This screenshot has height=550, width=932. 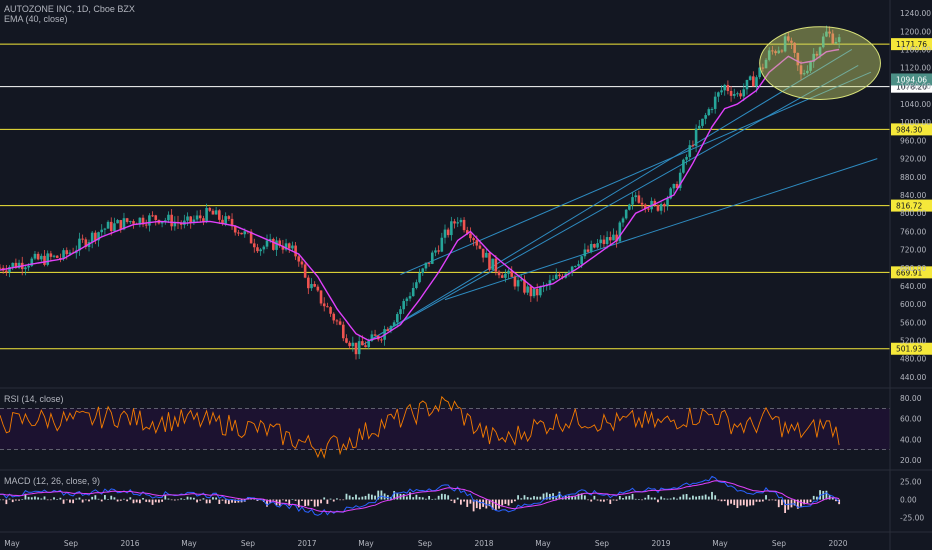 I want to click on trendline, so click(x=661, y=229).